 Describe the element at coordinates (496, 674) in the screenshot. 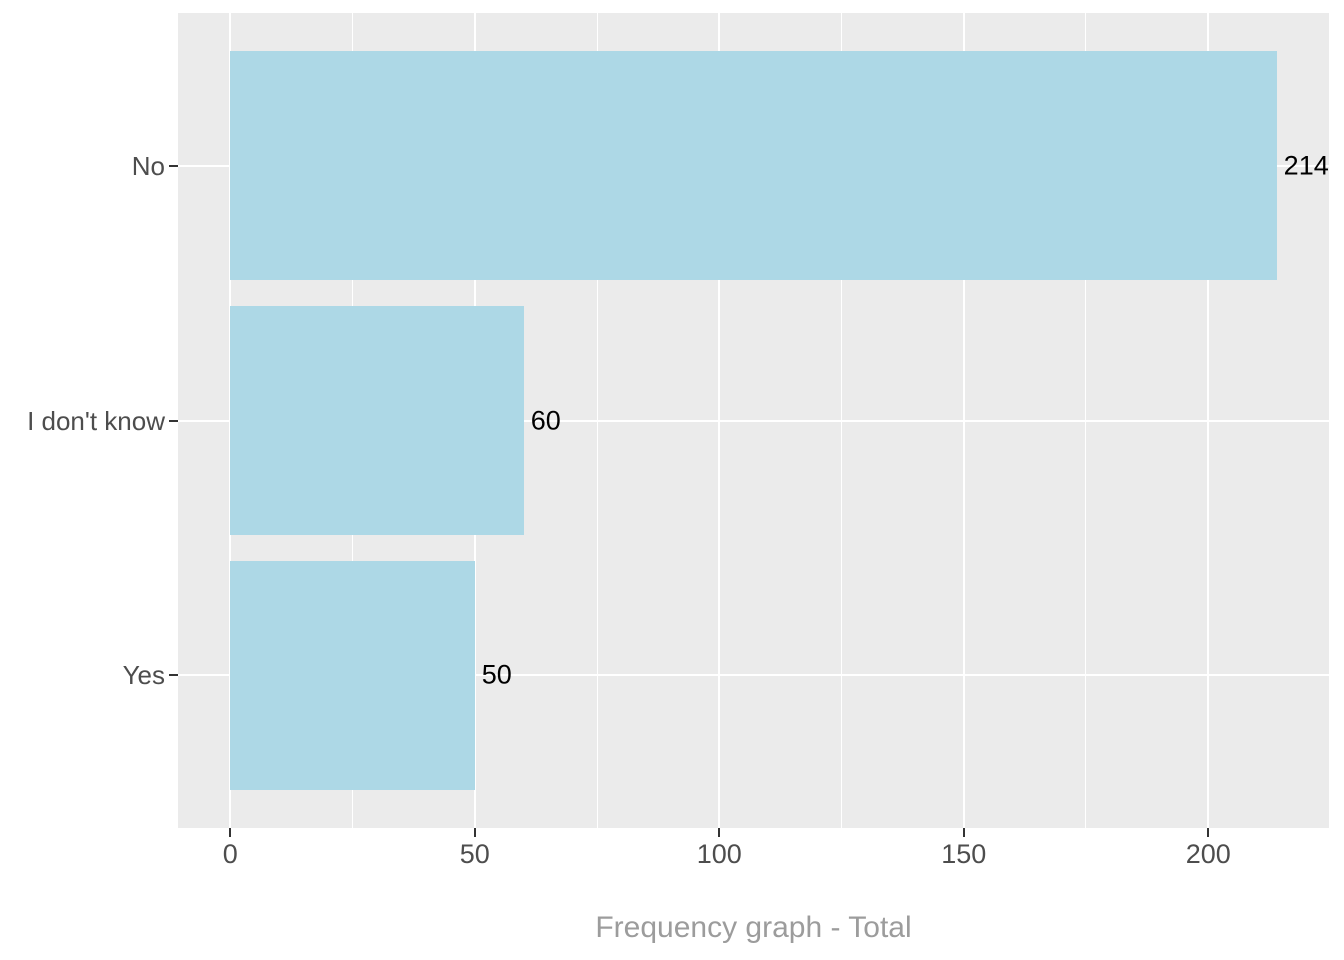

I see `bar-value-label: 50` at that location.